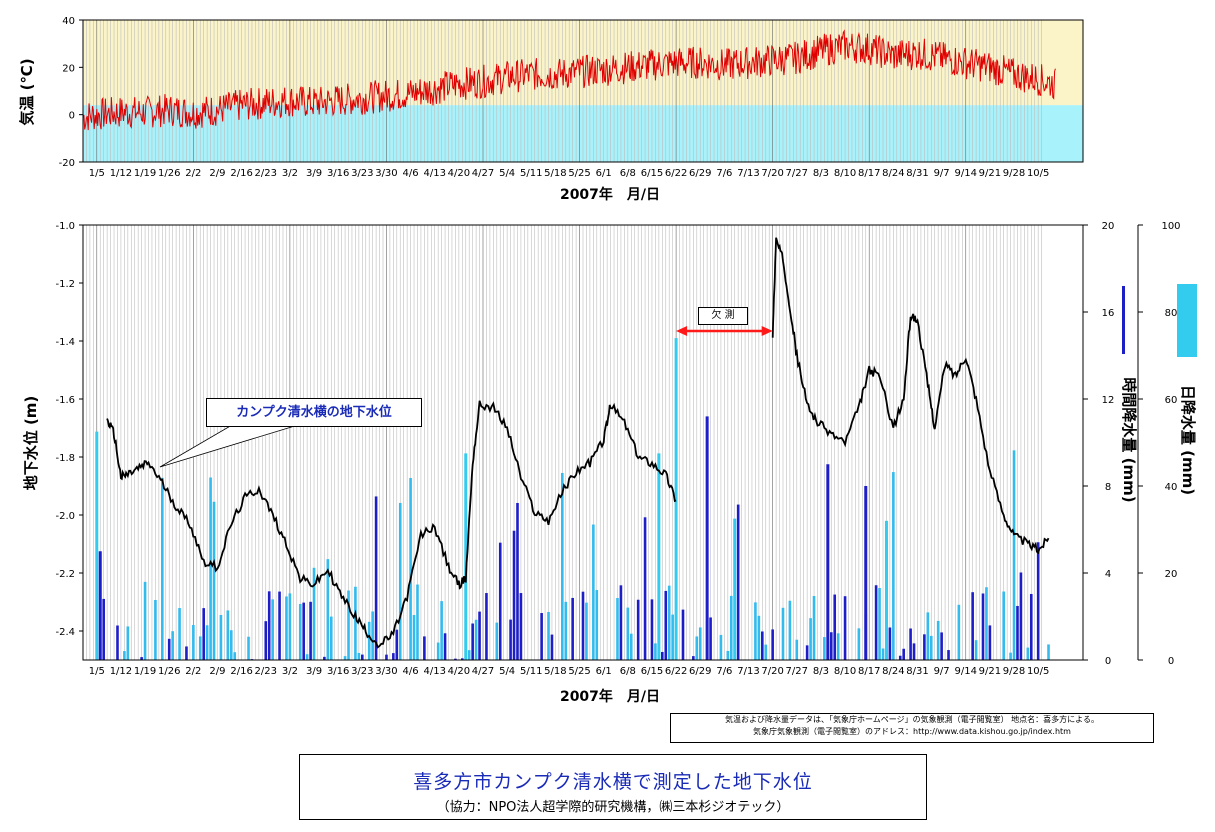 This screenshot has height=832, width=1215. What do you see at coordinates (145, 173) in the screenshot?
I see `temperature-xtick-label: 1/19` at bounding box center [145, 173].